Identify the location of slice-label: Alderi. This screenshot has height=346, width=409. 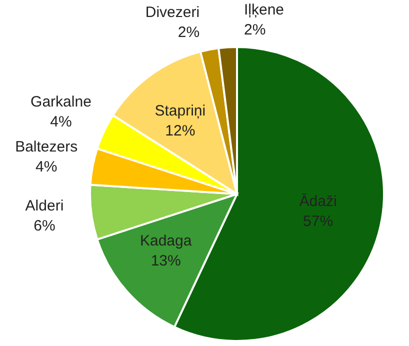
(44, 206).